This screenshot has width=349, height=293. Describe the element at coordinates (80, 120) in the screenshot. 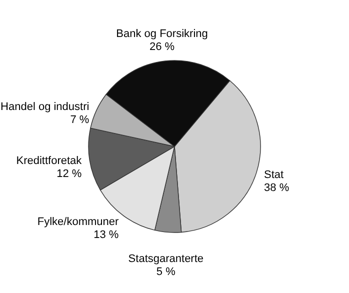

I see `data-label: 7 %` at that location.